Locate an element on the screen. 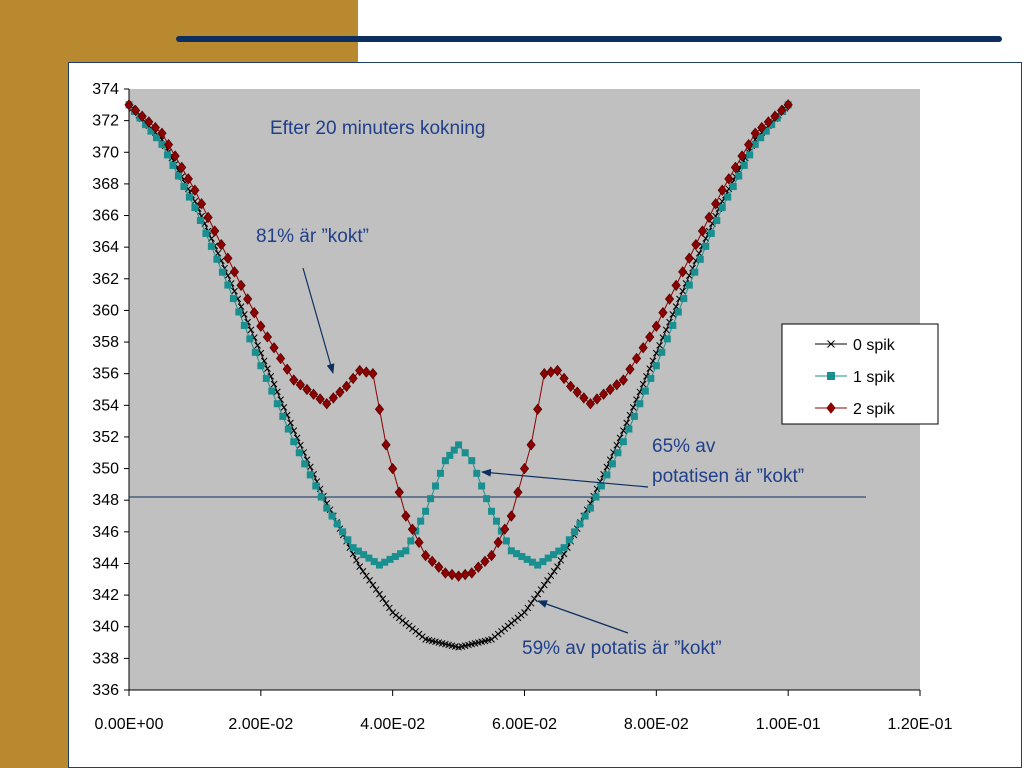 This screenshot has height=768, width=1024. y-tick-label: 346 is located at coordinates (105, 532).